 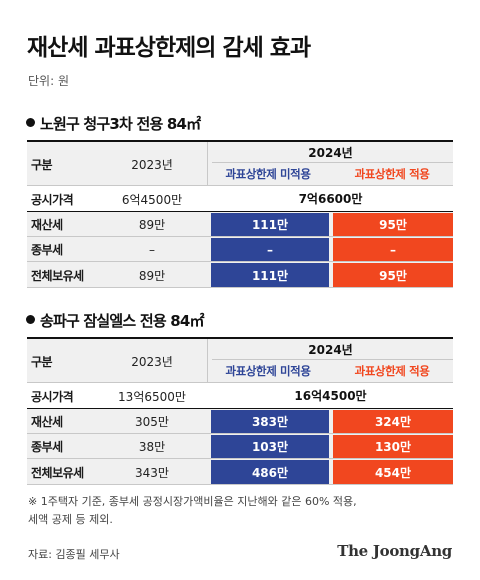 What do you see at coordinates (152, 396) in the screenshot?
I see `price-2023: 13억6500만` at bounding box center [152, 396].